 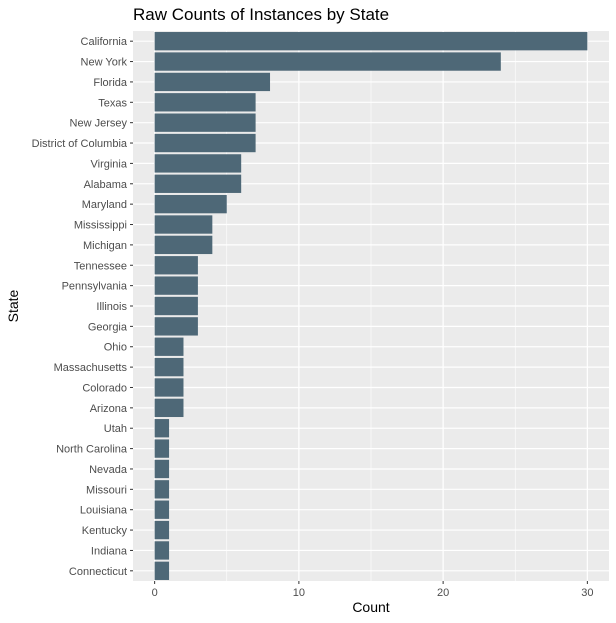 I want to click on bar-new-jersey, so click(x=205, y=122).